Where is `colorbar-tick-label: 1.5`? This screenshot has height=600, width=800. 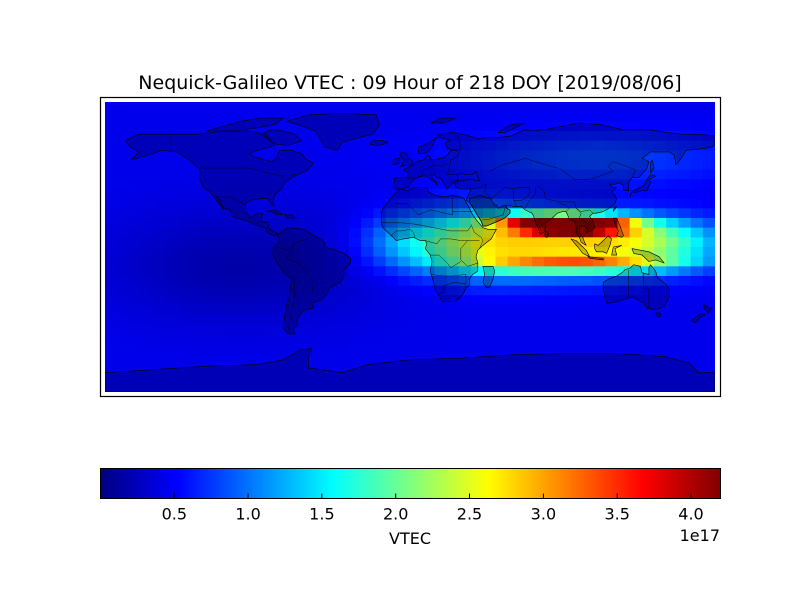
colorbar-tick-label: 1.5 is located at coordinates (321, 514).